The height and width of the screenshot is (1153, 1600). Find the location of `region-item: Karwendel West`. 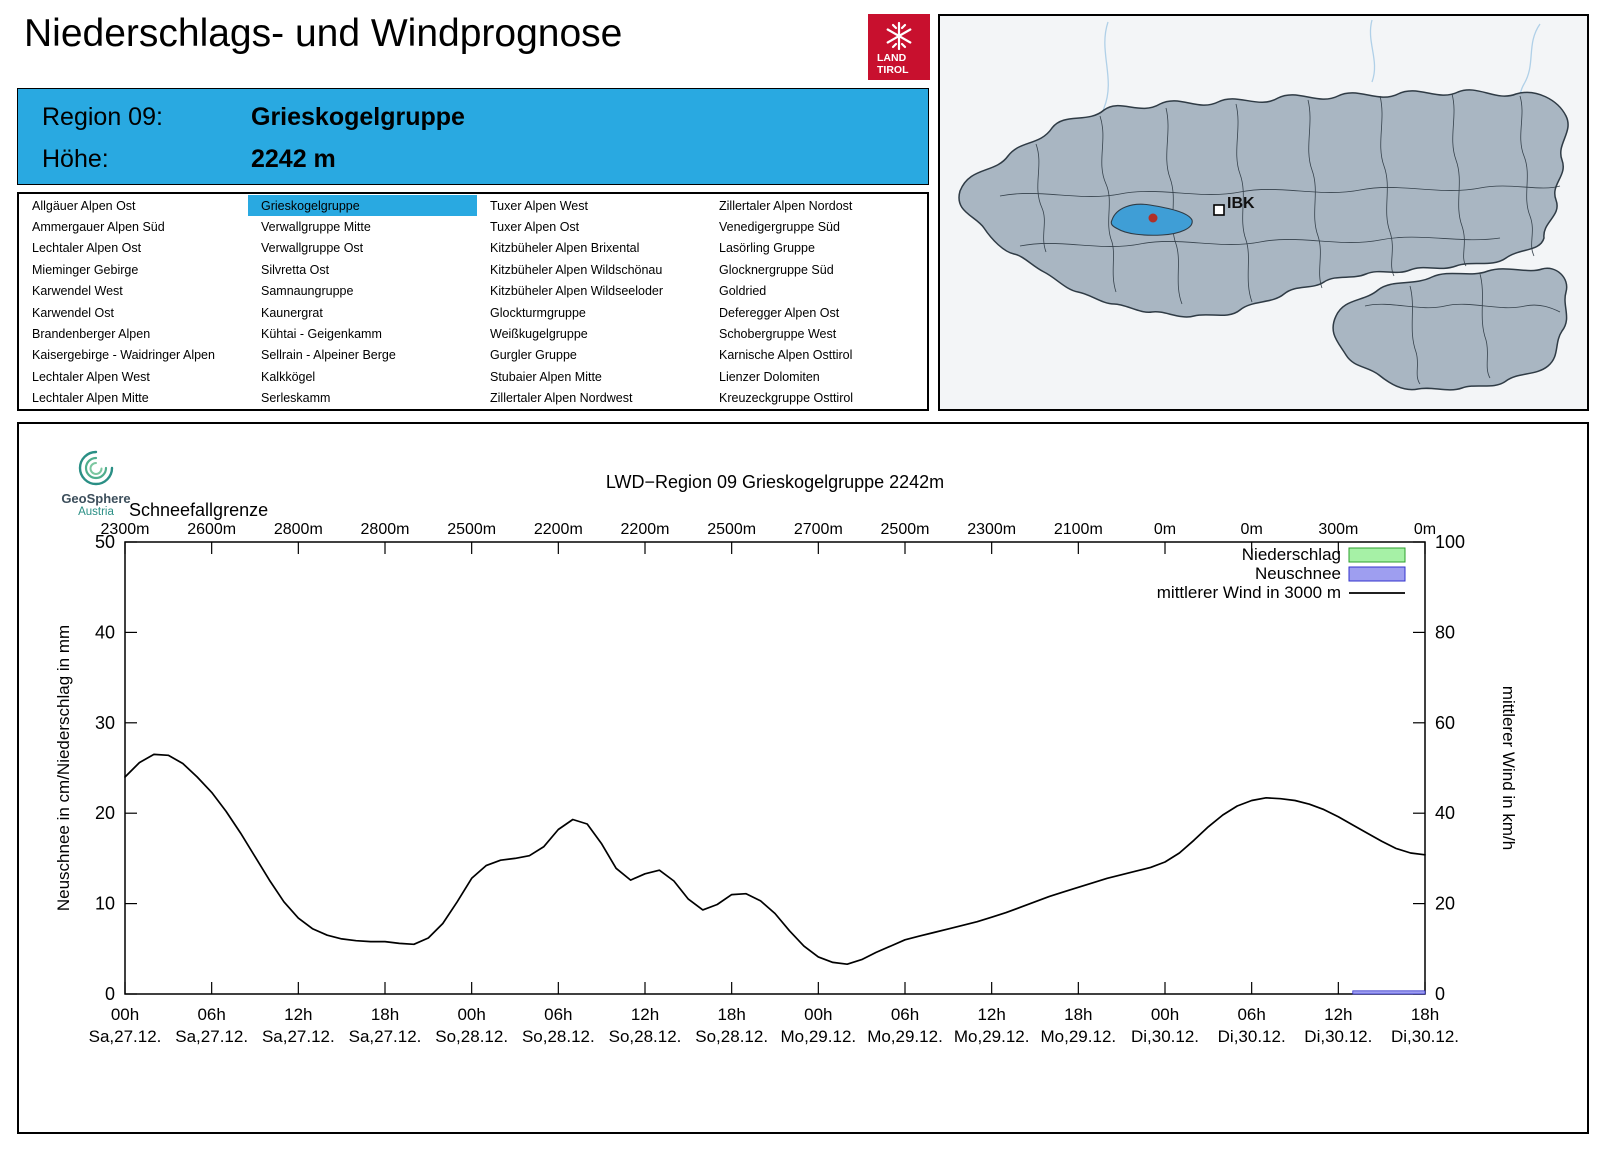

region-item: Karwendel West is located at coordinates (77, 291).